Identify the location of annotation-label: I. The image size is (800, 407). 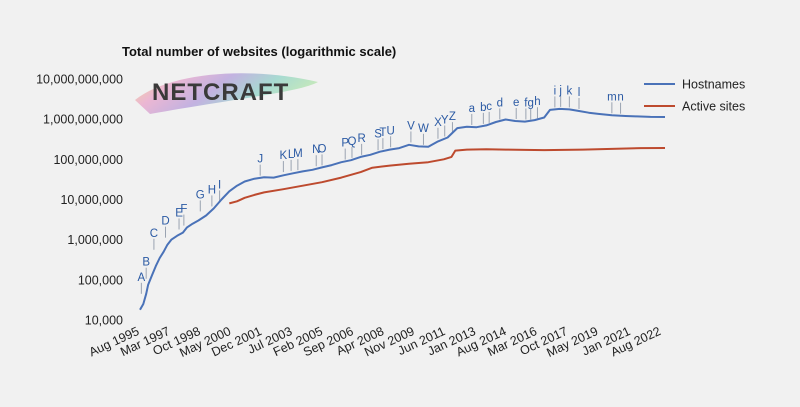
(219, 185).